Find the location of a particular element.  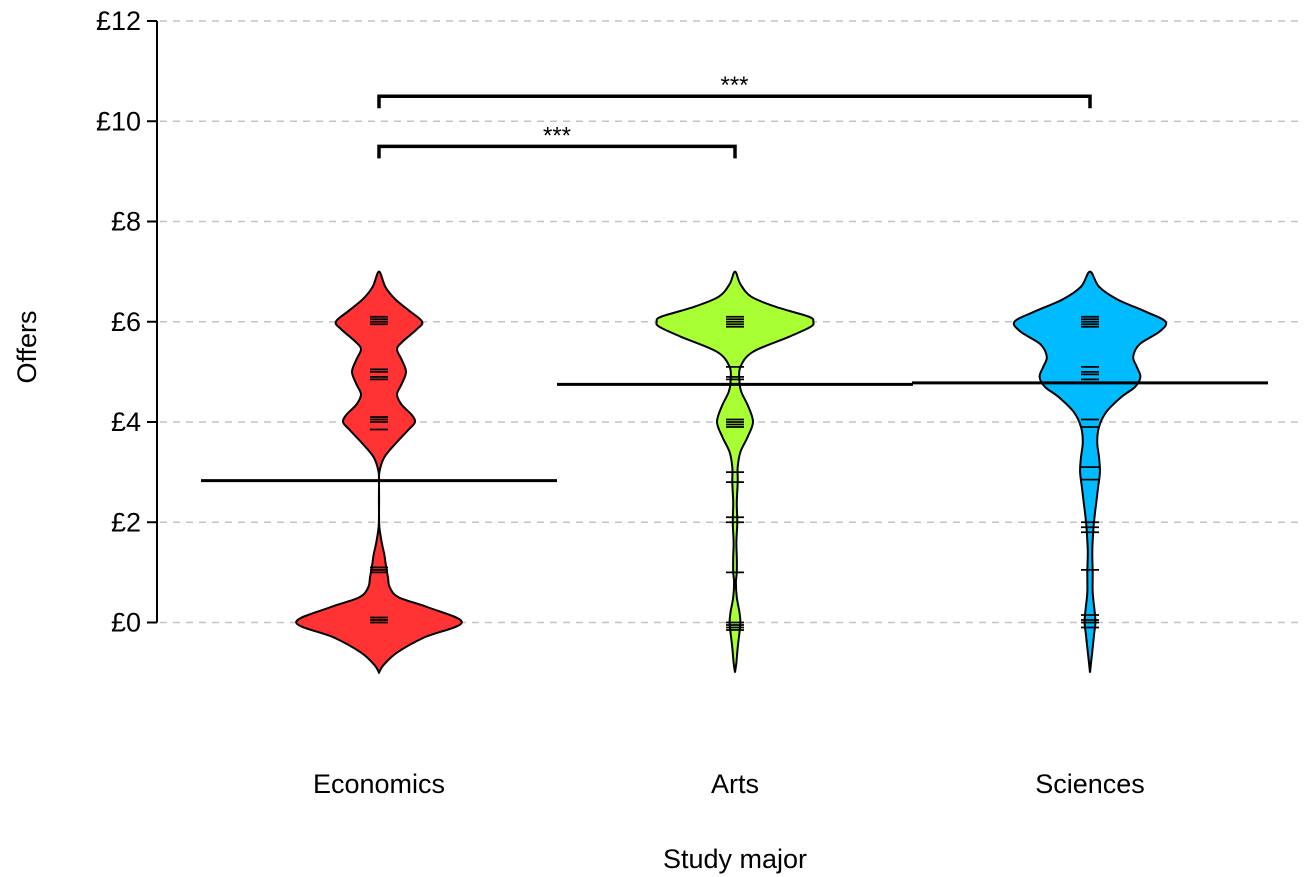

y-tick-label: £0 is located at coordinates (126, 623).